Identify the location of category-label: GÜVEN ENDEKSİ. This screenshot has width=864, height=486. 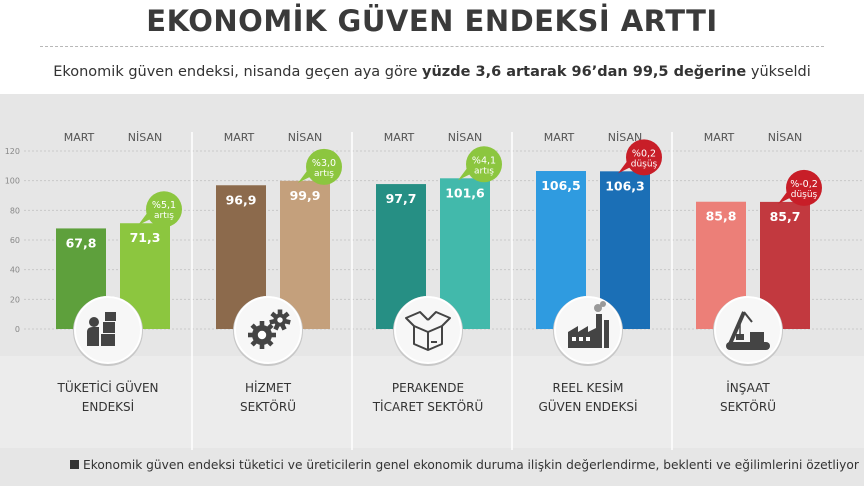
(587, 406).